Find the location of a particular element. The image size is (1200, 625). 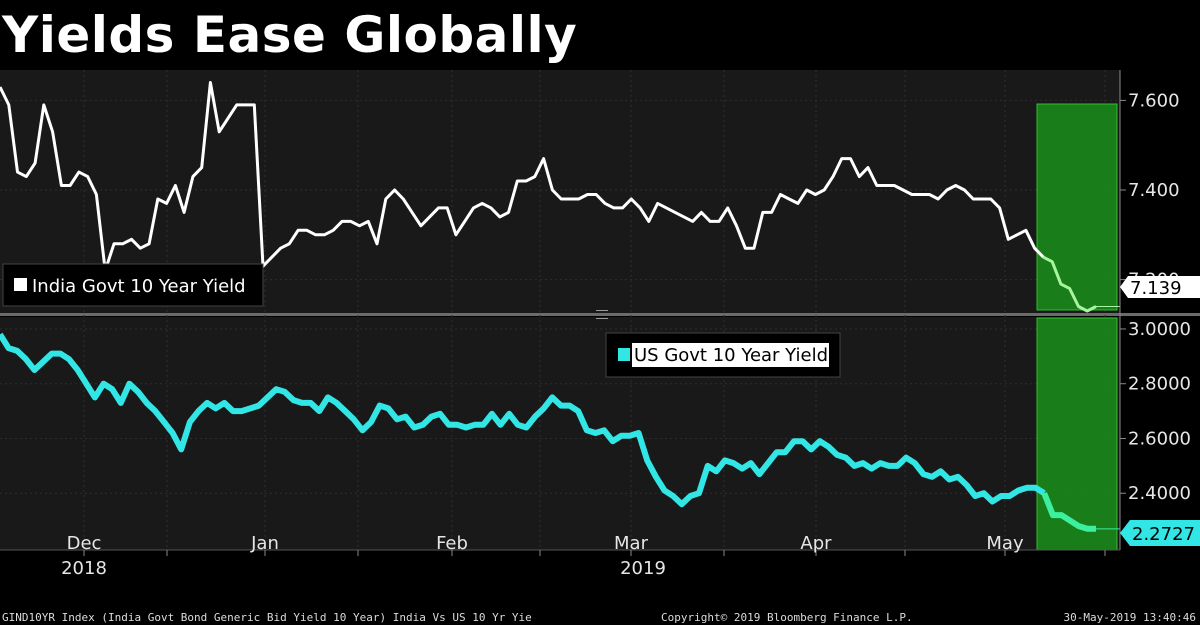

india-legend-label: India Govt 10 Year Yield is located at coordinates (139, 286).